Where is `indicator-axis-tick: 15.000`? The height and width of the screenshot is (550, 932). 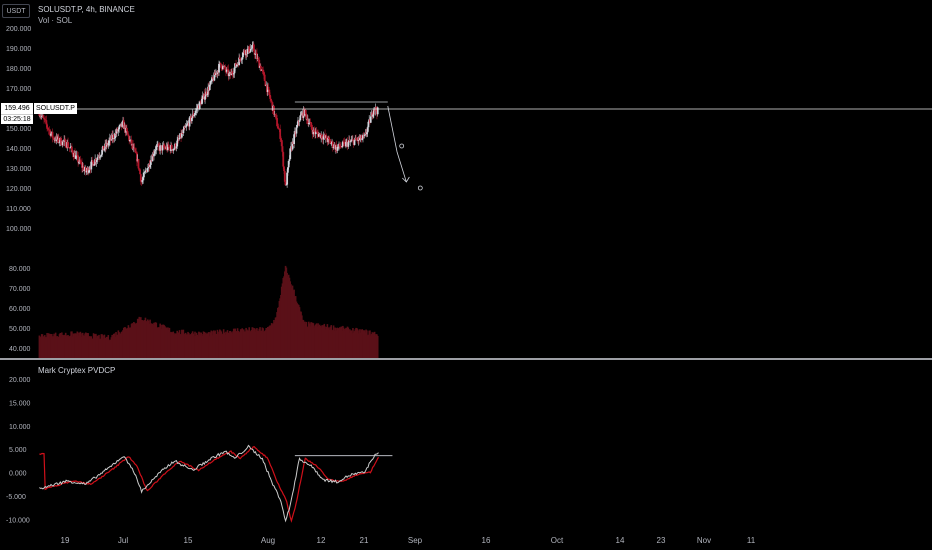 indicator-axis-tick: 15.000 is located at coordinates (20, 403).